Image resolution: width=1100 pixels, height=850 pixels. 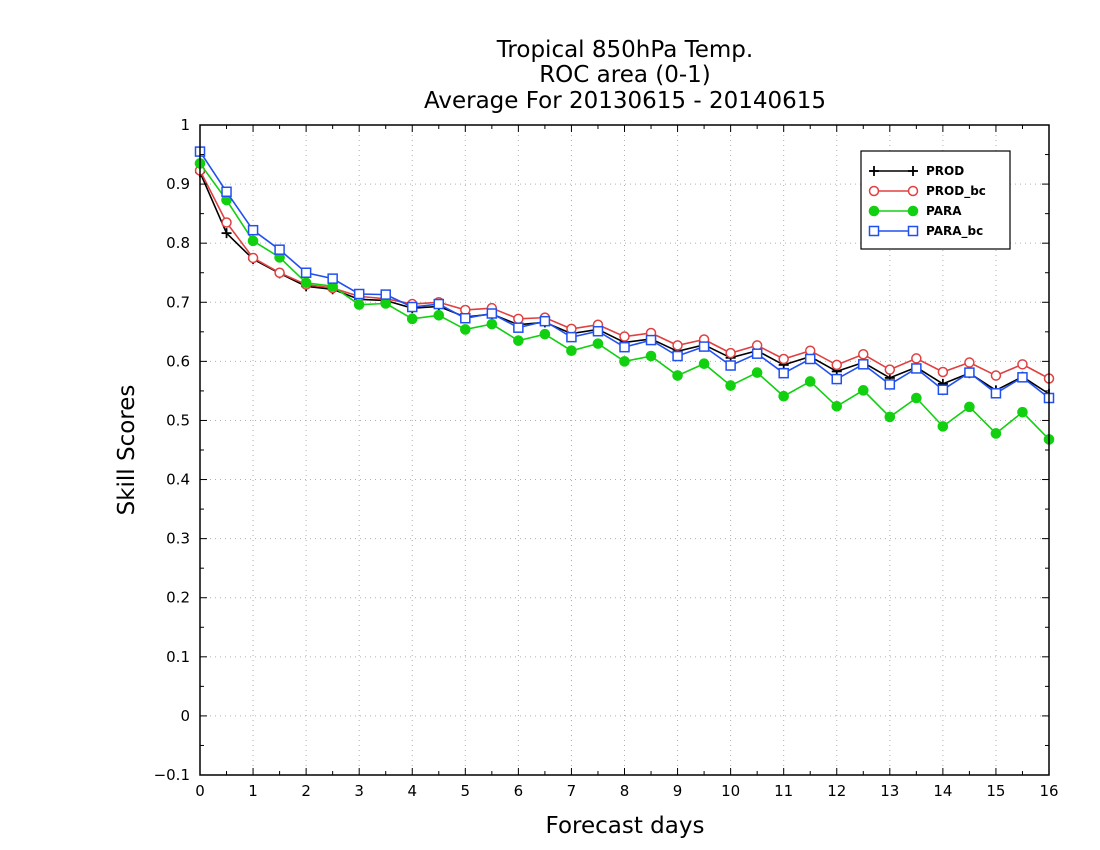 I want to click on legend: PROD PROD_bc PARA PARA_bc, so click(x=935, y=200).